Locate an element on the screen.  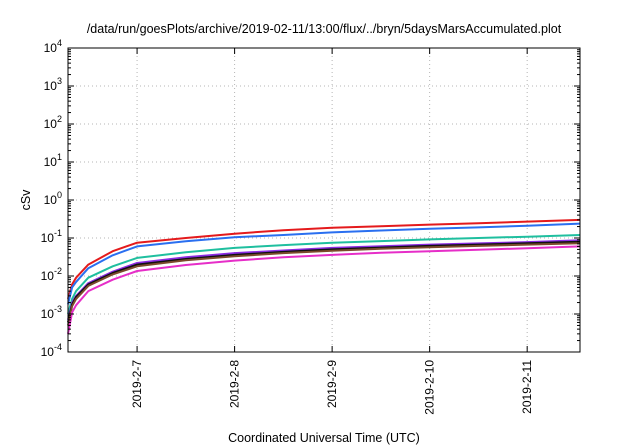
x-tick-label: 2019-2-8 is located at coordinates (235, 384).